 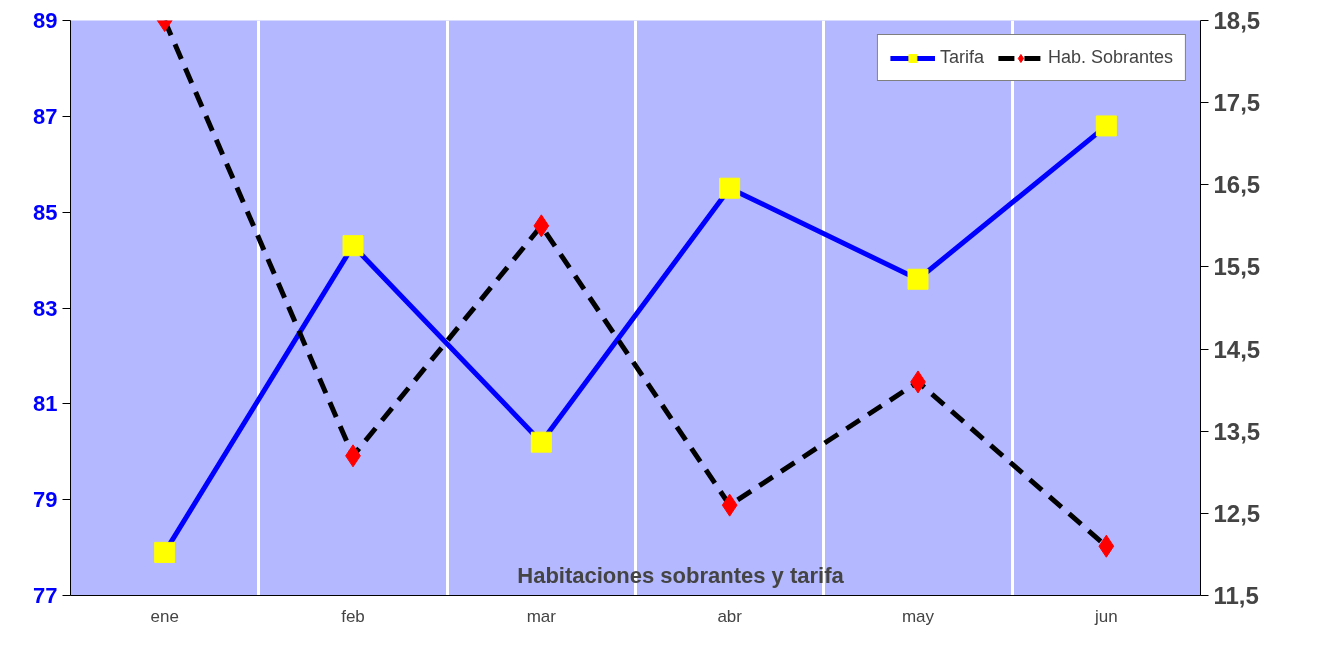 What do you see at coordinates (918, 616) in the screenshot?
I see `x-tick-label: may` at bounding box center [918, 616].